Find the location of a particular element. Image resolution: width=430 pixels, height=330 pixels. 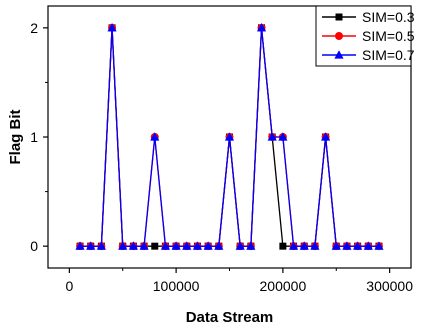

legend-label: SIM=0.7 is located at coordinates (388, 55).